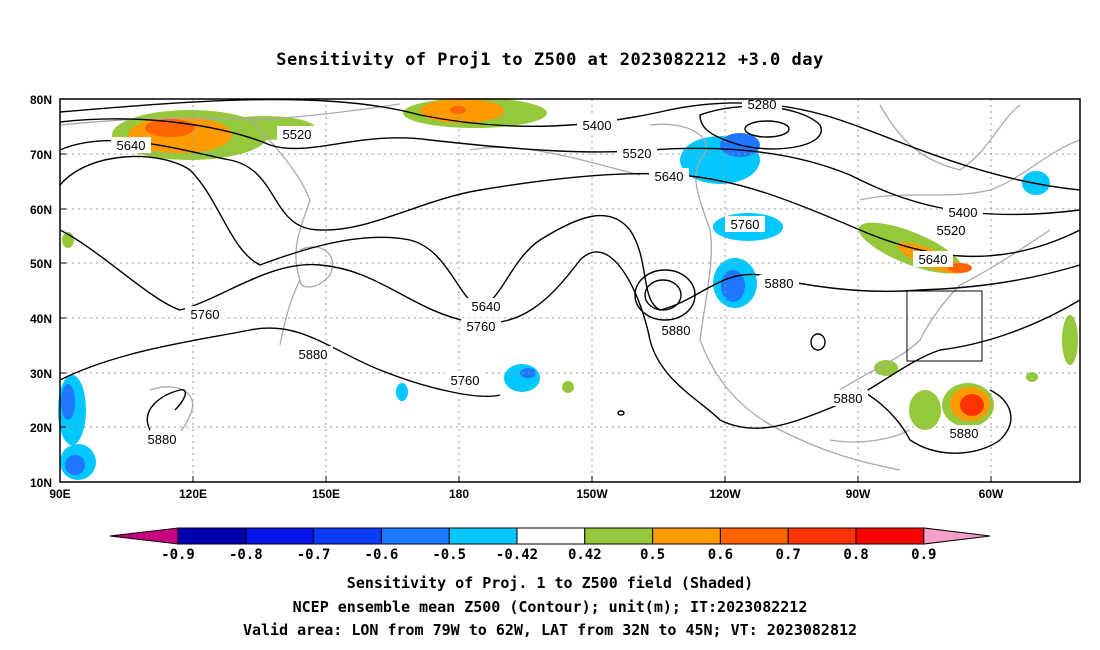 This screenshot has height=650, width=1100. What do you see at coordinates (246, 555) in the screenshot?
I see `colorbar-label: -0.8` at bounding box center [246, 555].